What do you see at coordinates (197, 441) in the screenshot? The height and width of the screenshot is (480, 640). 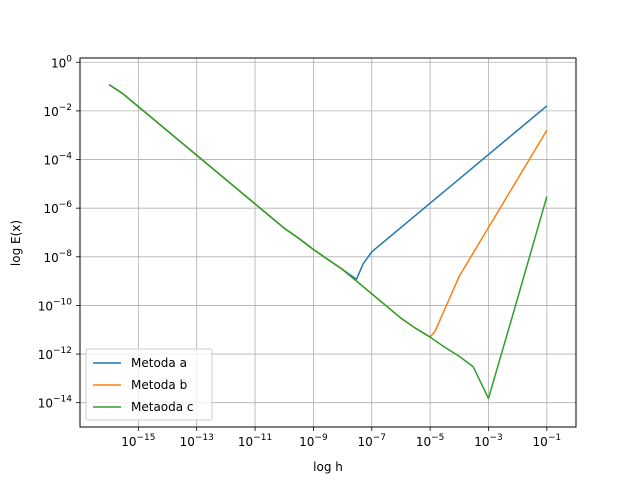 I see `x-tick-label: 10⁻¹³` at bounding box center [197, 441].